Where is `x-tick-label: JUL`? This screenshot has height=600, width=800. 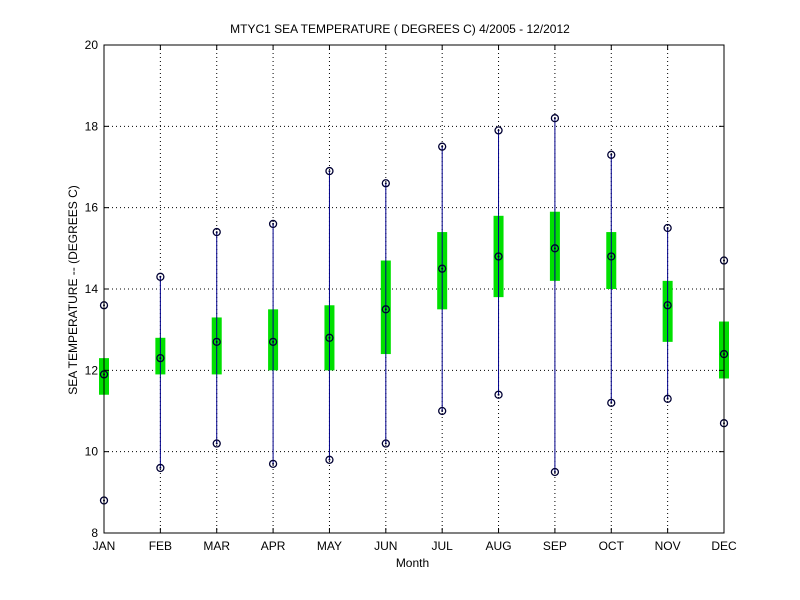
x-tick-label: JUL is located at coordinates (443, 546).